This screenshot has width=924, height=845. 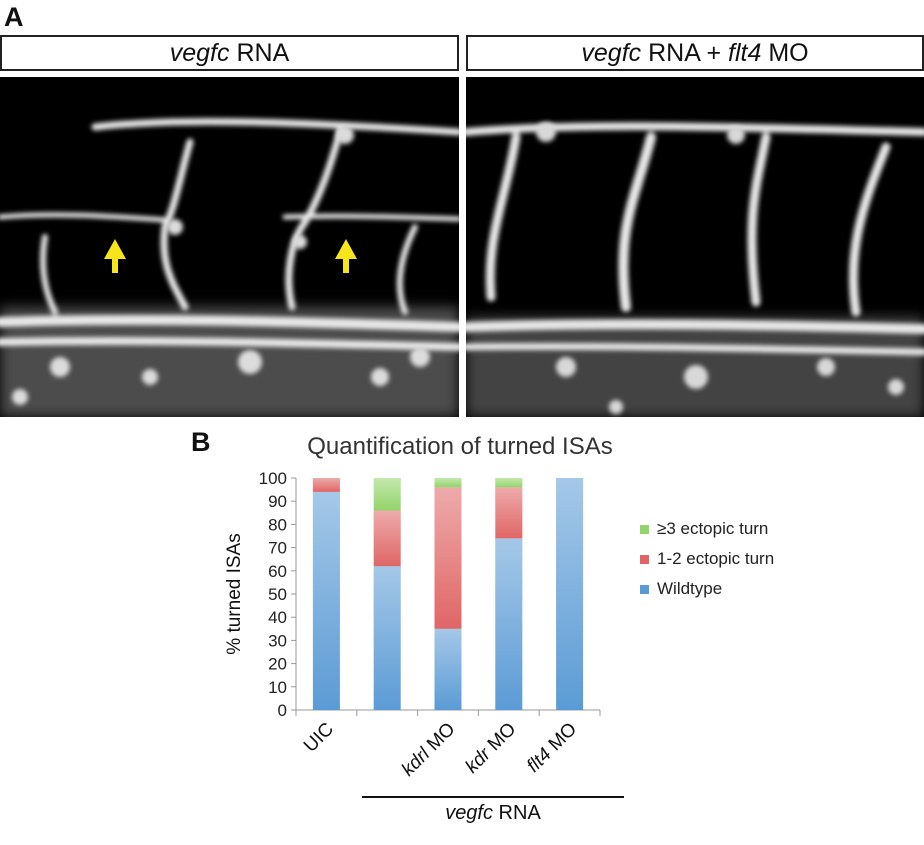 I want to click on x-tick-label: kdr MO, so click(x=490, y=748).